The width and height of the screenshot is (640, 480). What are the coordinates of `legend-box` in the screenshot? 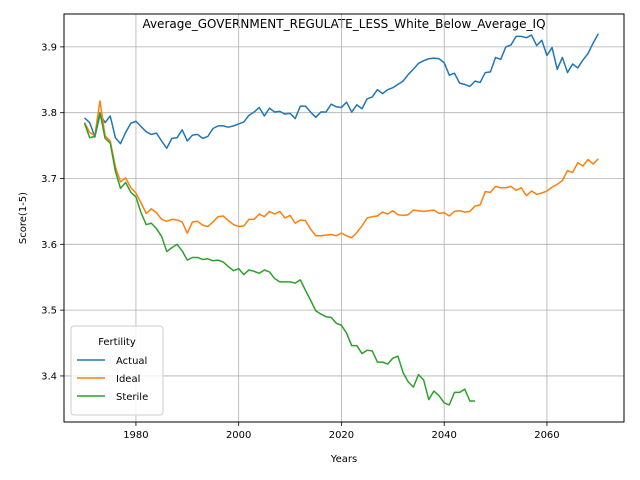 It's located at (117, 370).